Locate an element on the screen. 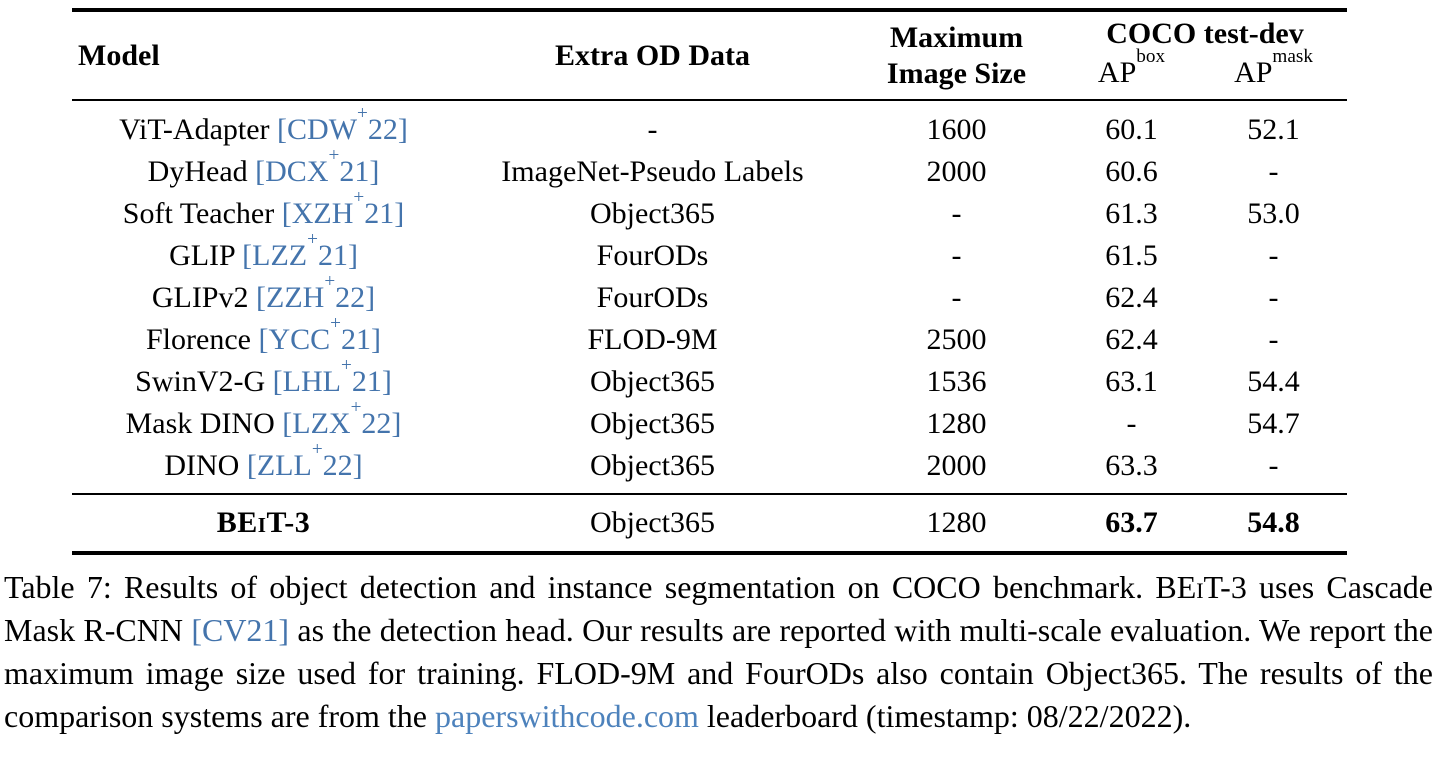 The image size is (1437, 766). table-row: DINO [ZLL+22] Object365 2000 63.3 - is located at coordinates (709, 466).